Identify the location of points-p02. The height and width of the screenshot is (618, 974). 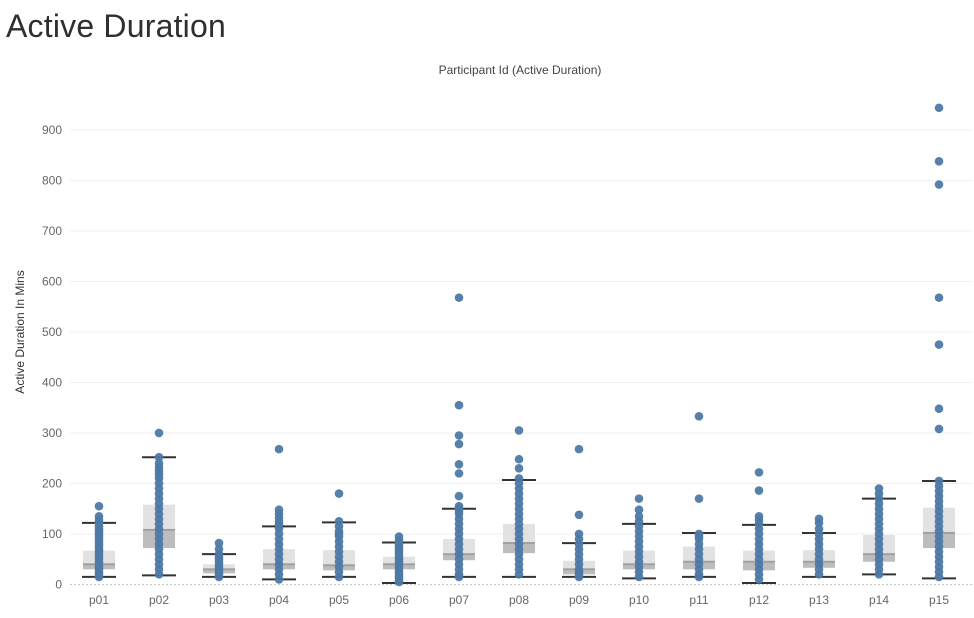
(159, 503).